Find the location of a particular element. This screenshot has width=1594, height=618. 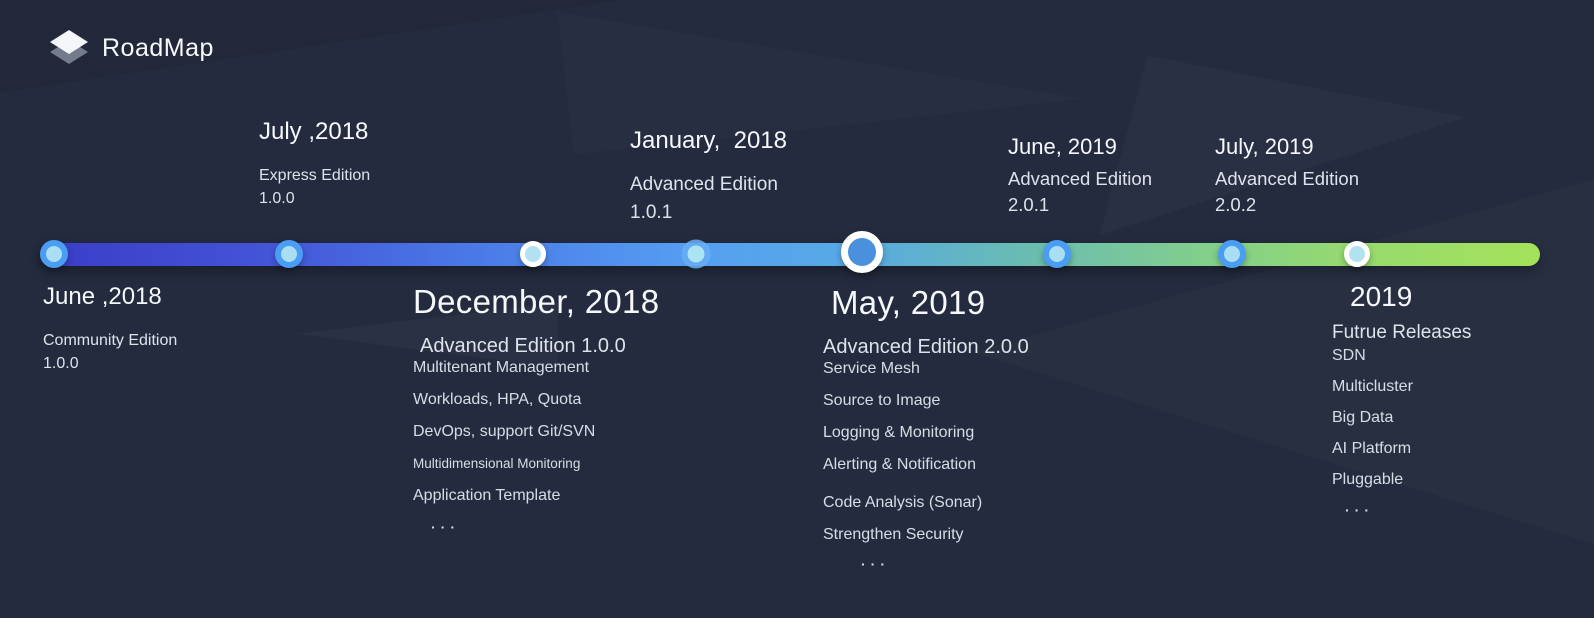

feature-item: AI Platform is located at coordinates (1372, 448).